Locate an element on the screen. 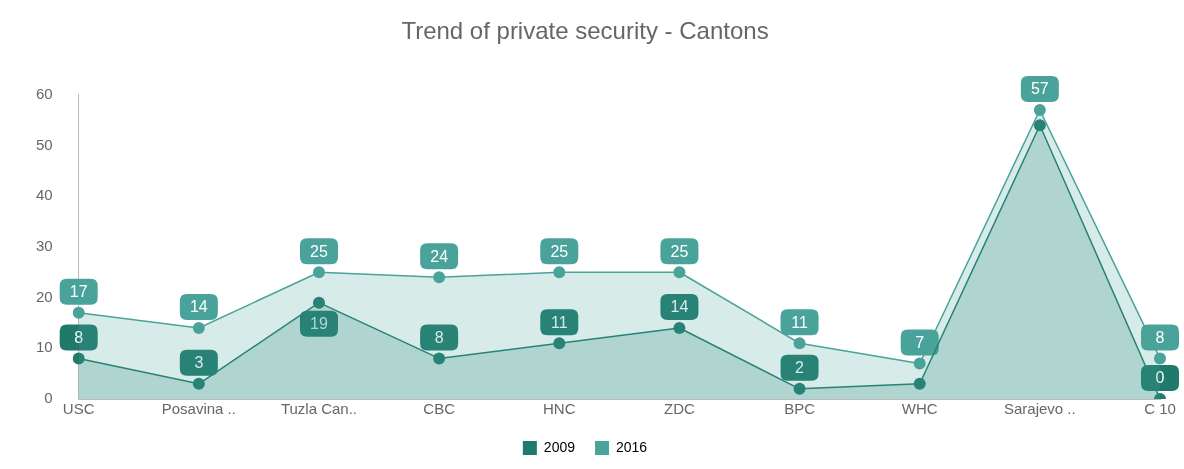 The image size is (1184, 469). data-label: 57 is located at coordinates (1039, 89).